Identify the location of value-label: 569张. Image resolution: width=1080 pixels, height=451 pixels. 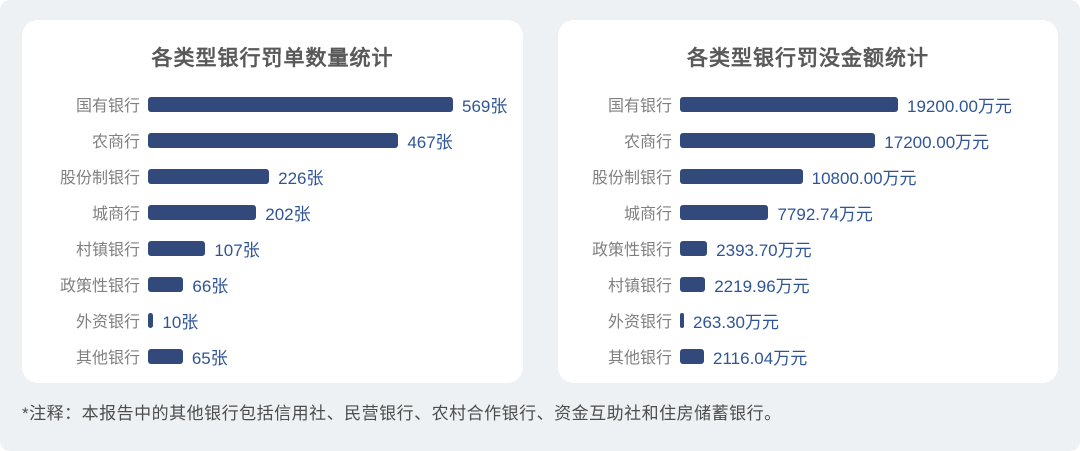
(485, 106).